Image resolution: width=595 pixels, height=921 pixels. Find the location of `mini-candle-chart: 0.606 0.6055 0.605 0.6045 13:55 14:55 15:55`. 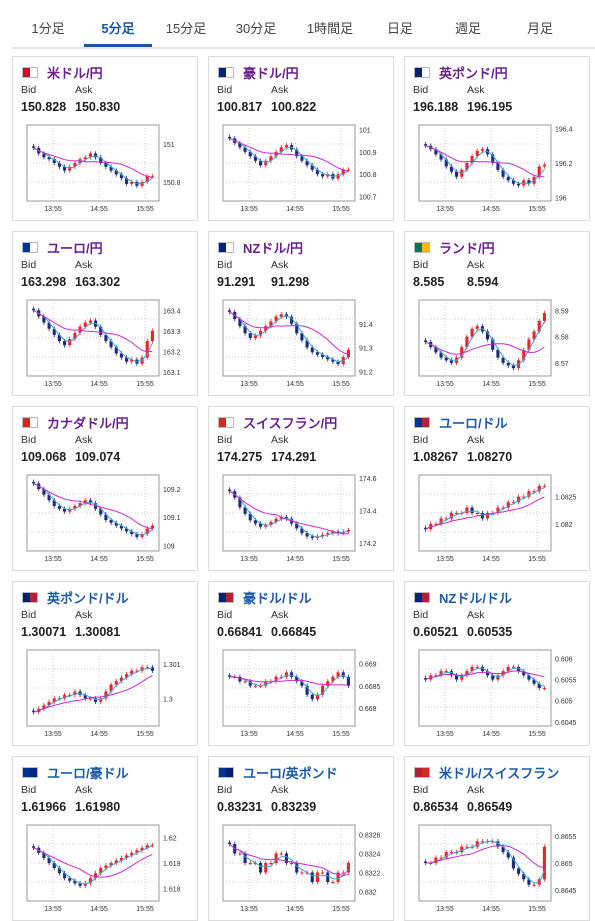

mini-candle-chart: 0.606 0.6055 0.605 0.6045 13:55 14:55 15:55 is located at coordinates (498, 695).